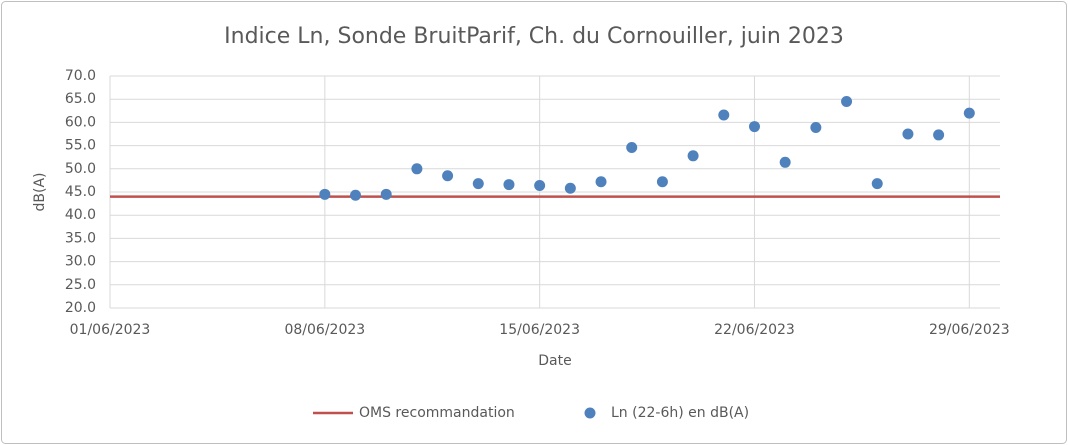 The width and height of the screenshot is (1068, 445). I want to click on y-tick-label: 60.0, so click(80, 122).